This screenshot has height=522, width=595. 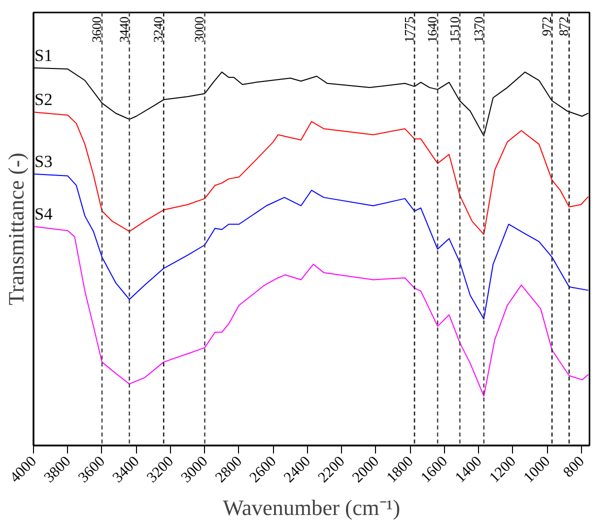 I want to click on ref-line-label: 3600, so click(x=96, y=29).